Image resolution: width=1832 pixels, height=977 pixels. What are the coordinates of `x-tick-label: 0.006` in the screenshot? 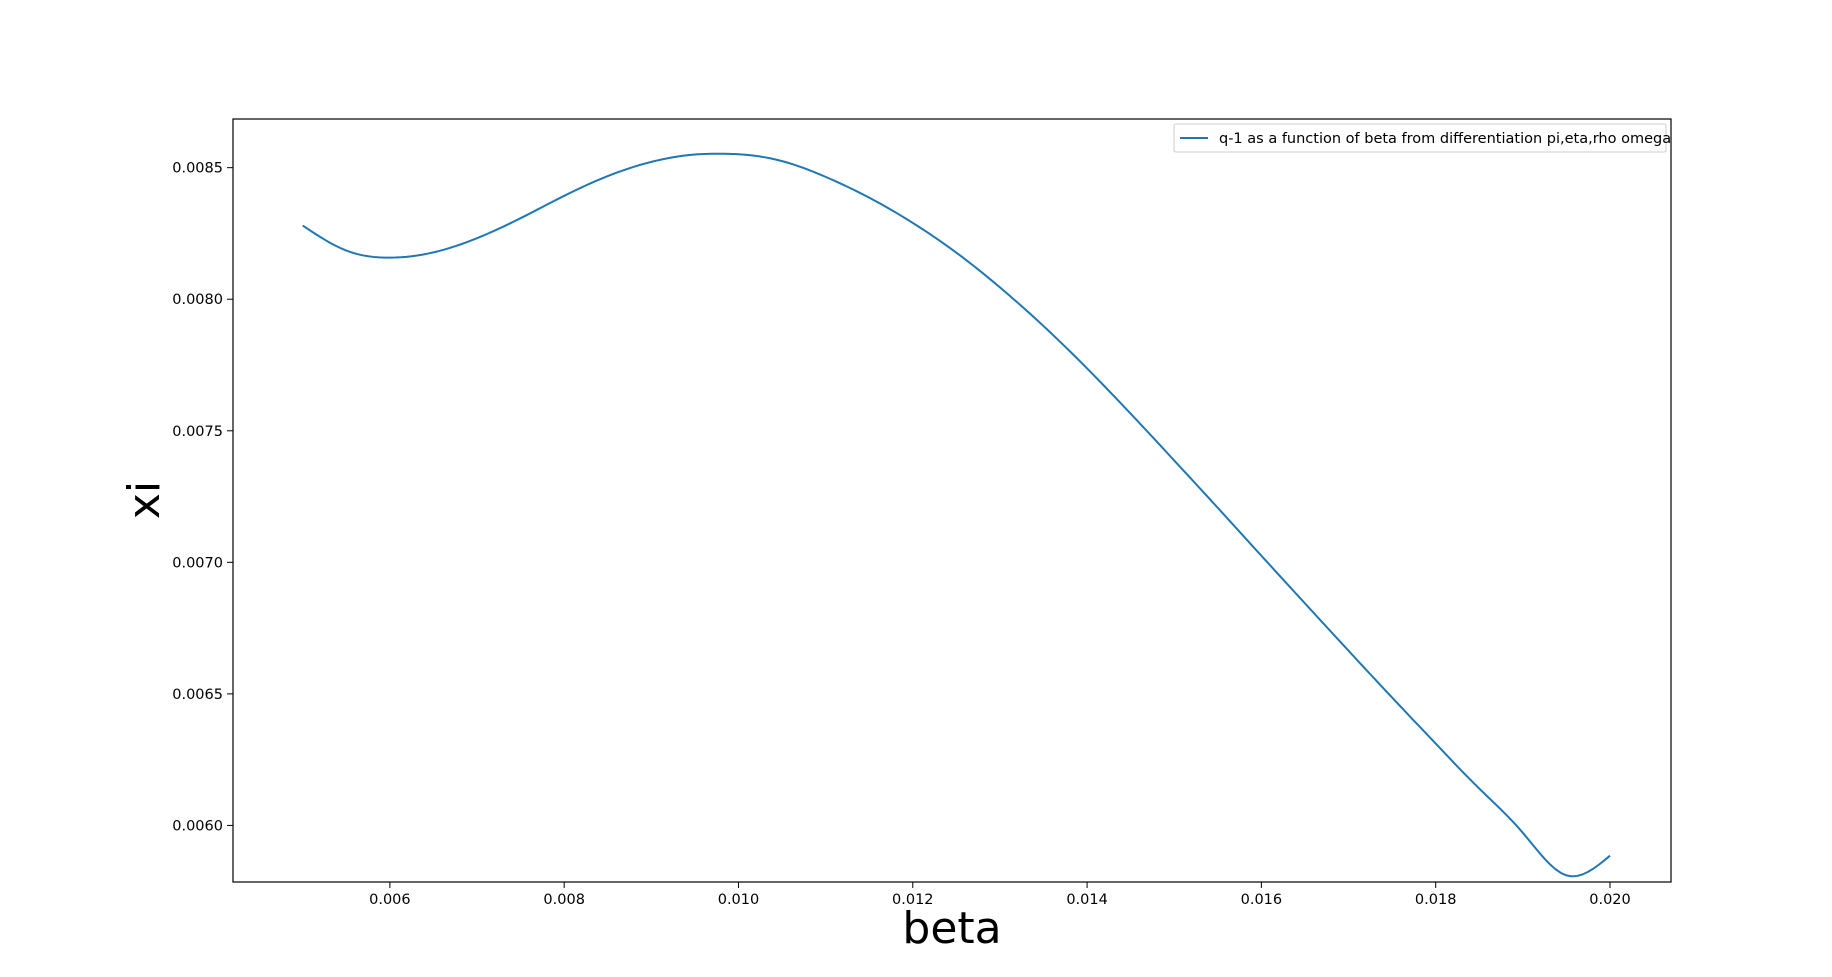 It's located at (390, 900).